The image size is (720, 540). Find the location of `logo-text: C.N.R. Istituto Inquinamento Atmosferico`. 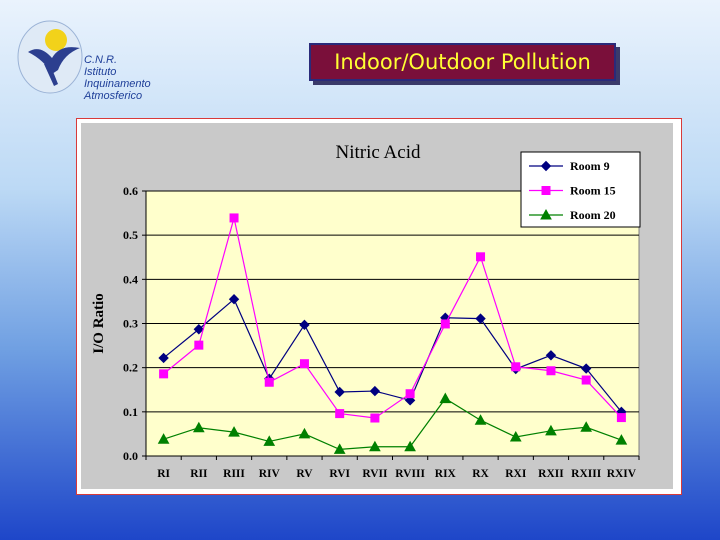

logo-text: C.N.R. Istituto Inquinamento Atmosferico is located at coordinates (117, 78).